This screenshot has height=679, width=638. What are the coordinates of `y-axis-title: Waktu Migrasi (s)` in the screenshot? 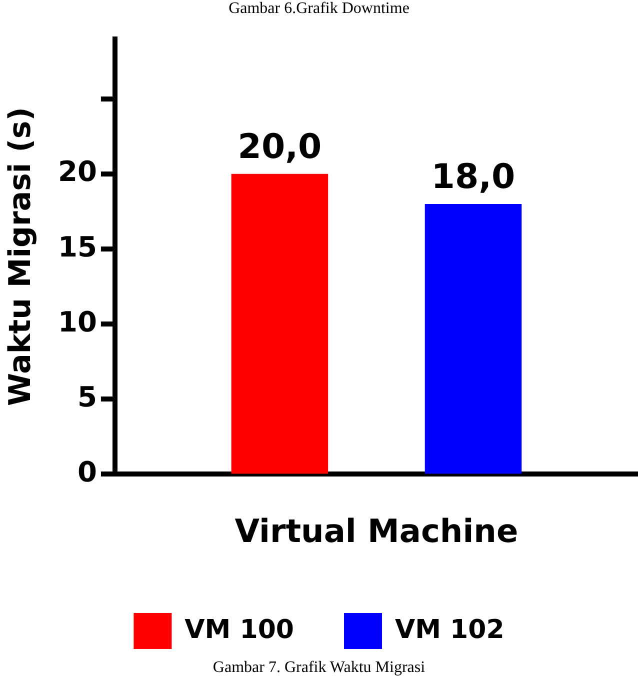 It's located at (20, 256).